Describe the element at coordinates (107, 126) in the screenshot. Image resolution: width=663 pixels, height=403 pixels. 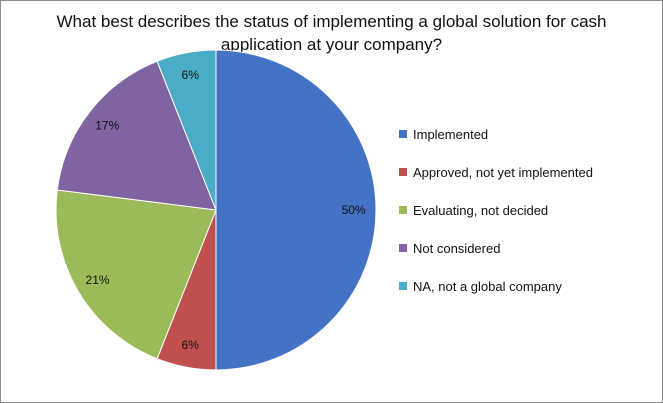
I see `slice-value-label-3: 17%` at that location.